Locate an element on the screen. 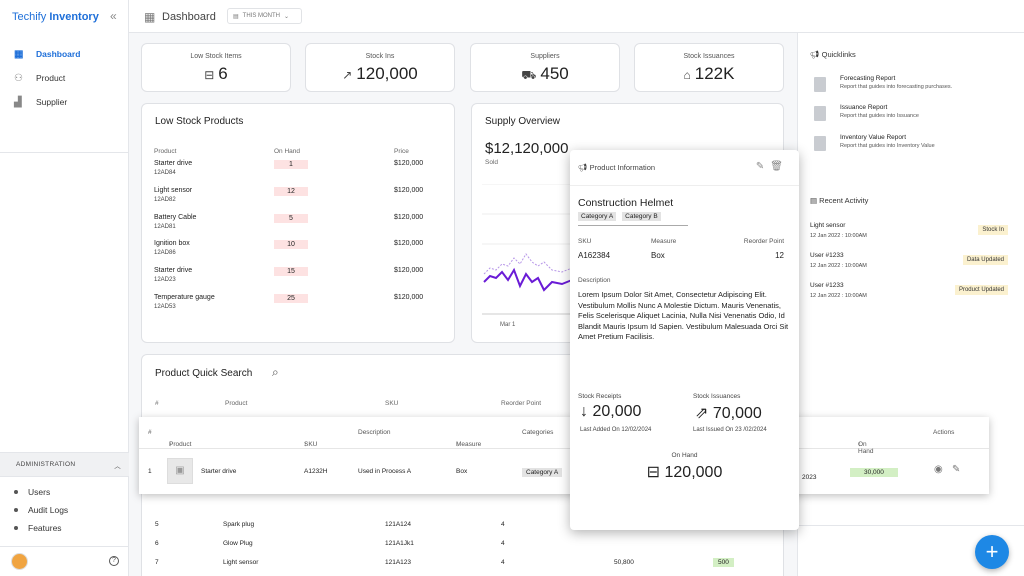 This screenshot has width=1024, height=576. product-name: Battery Cable is located at coordinates (175, 217).